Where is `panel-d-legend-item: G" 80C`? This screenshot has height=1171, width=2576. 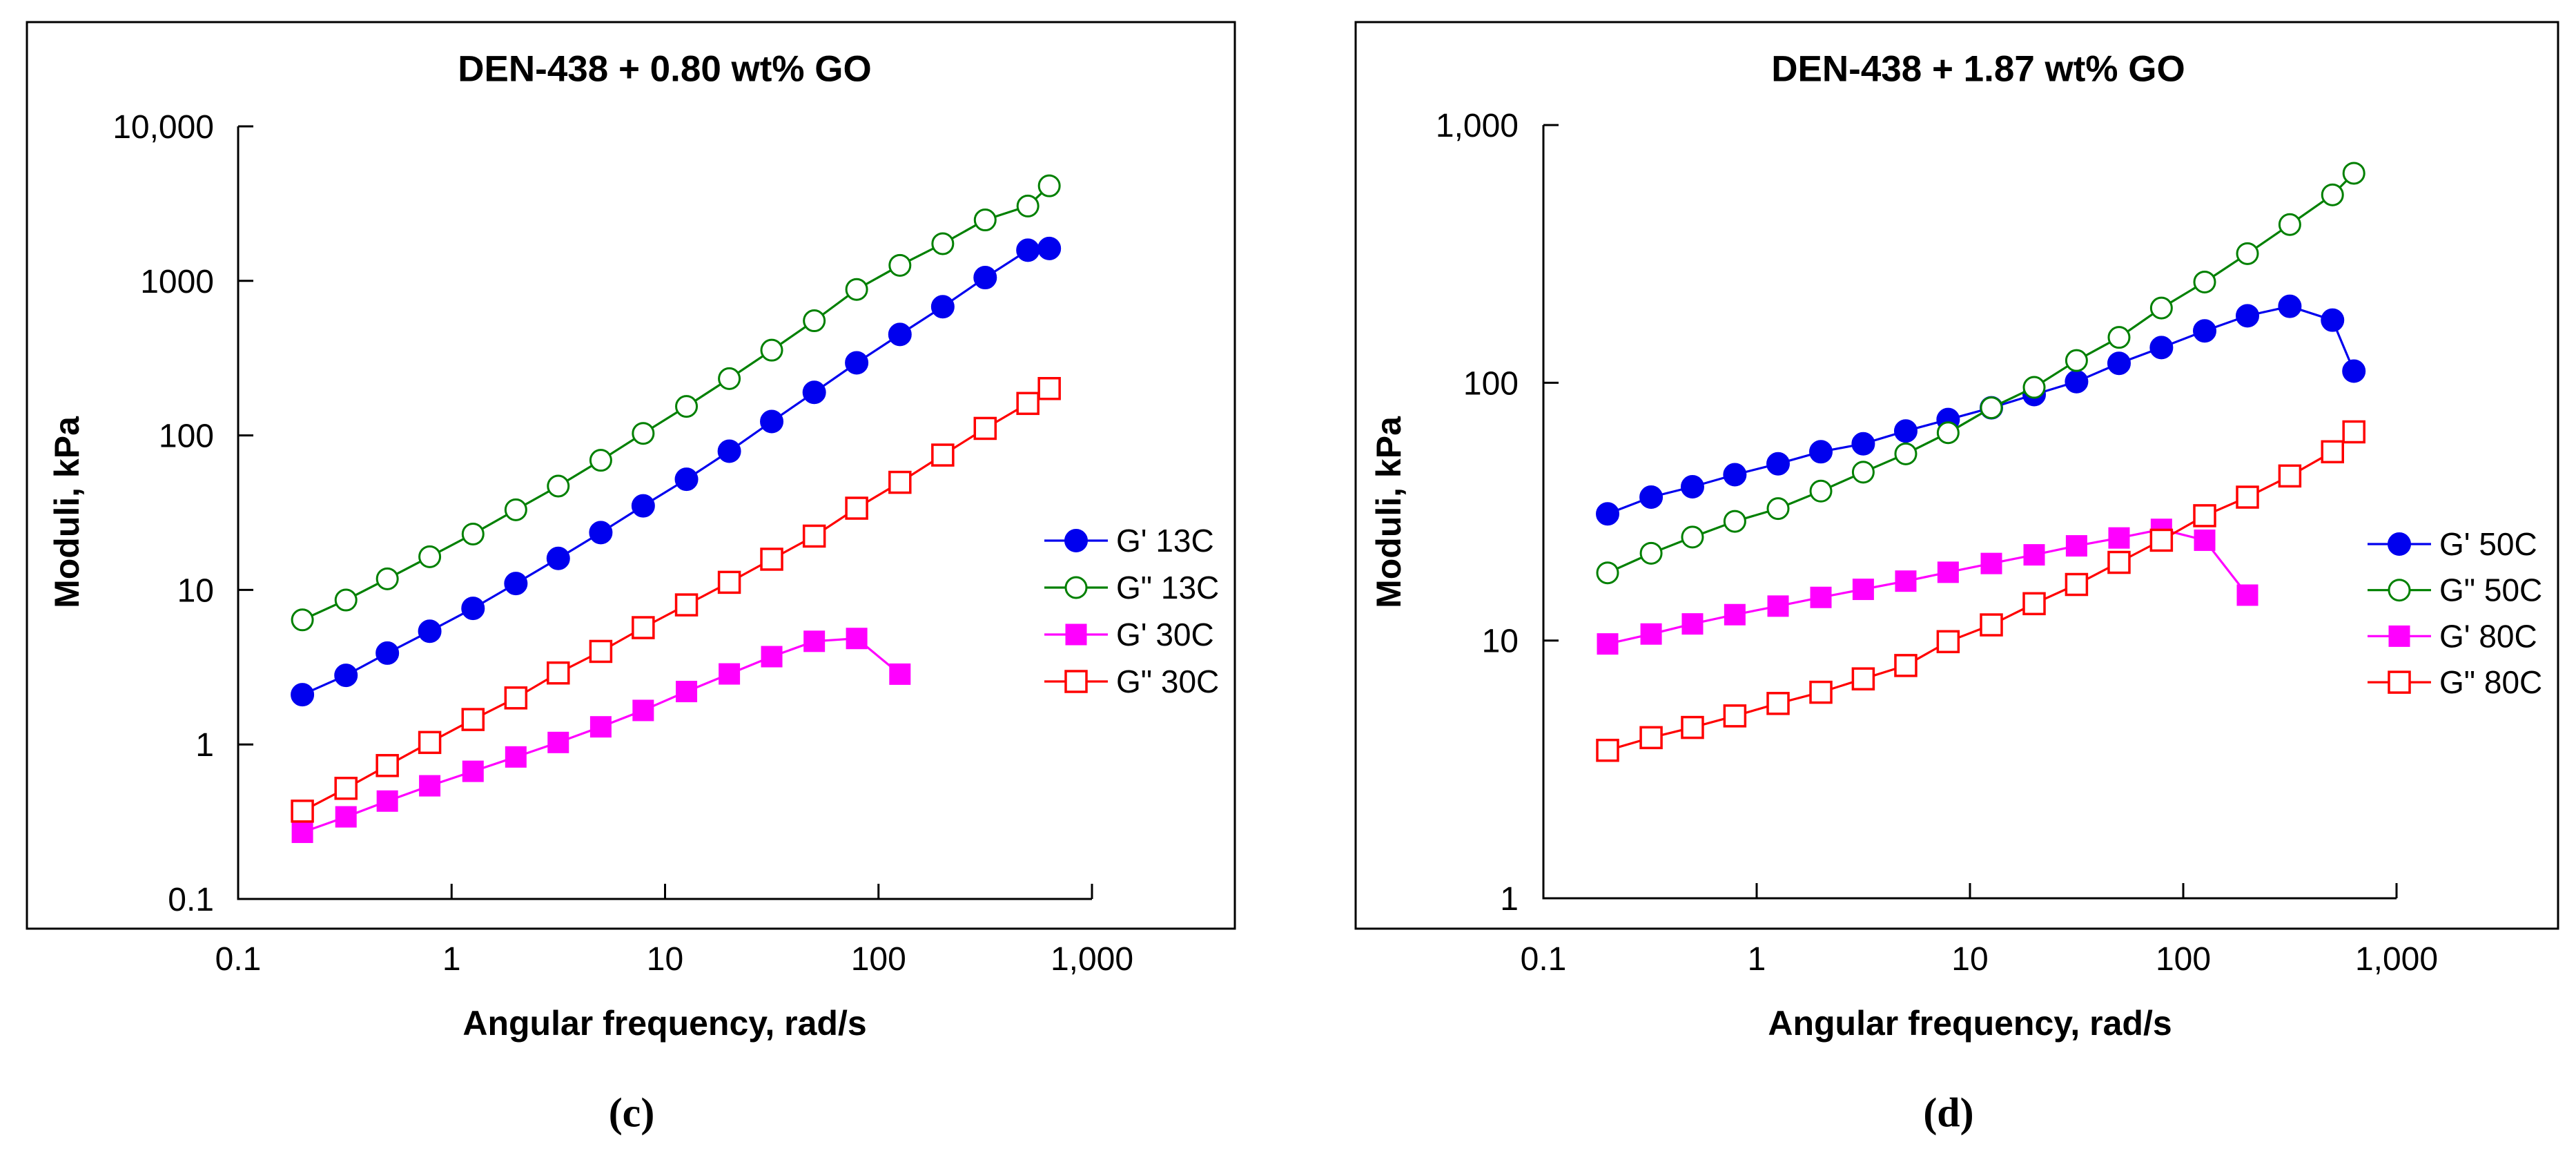 panel-d-legend-item: G" 80C is located at coordinates (2455, 682).